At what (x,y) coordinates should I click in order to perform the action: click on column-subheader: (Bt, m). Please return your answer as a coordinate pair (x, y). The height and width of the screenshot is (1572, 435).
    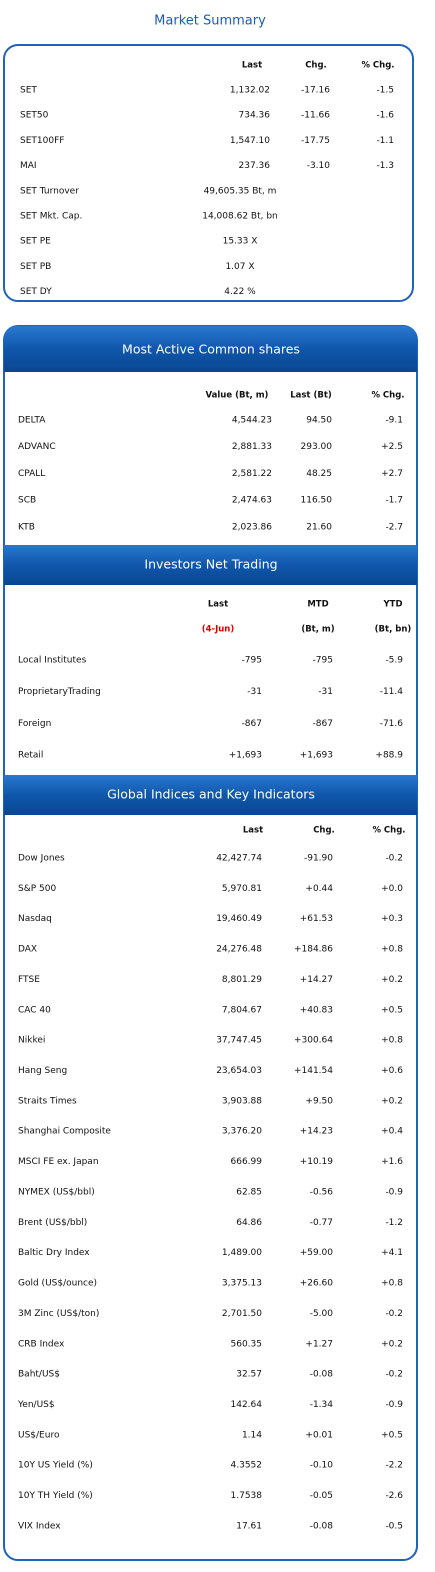
    Looking at the image, I should click on (317, 630).